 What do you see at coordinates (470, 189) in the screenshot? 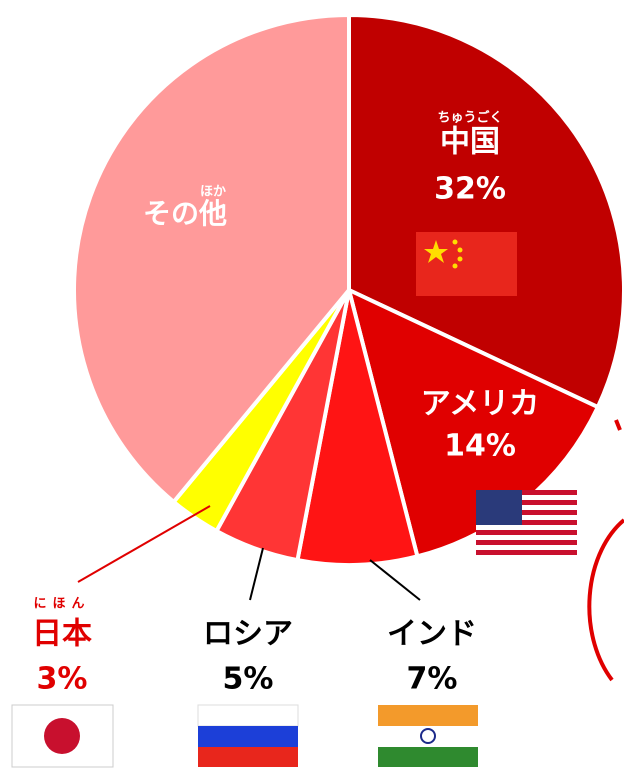
I see `value-label: 32%` at bounding box center [470, 189].